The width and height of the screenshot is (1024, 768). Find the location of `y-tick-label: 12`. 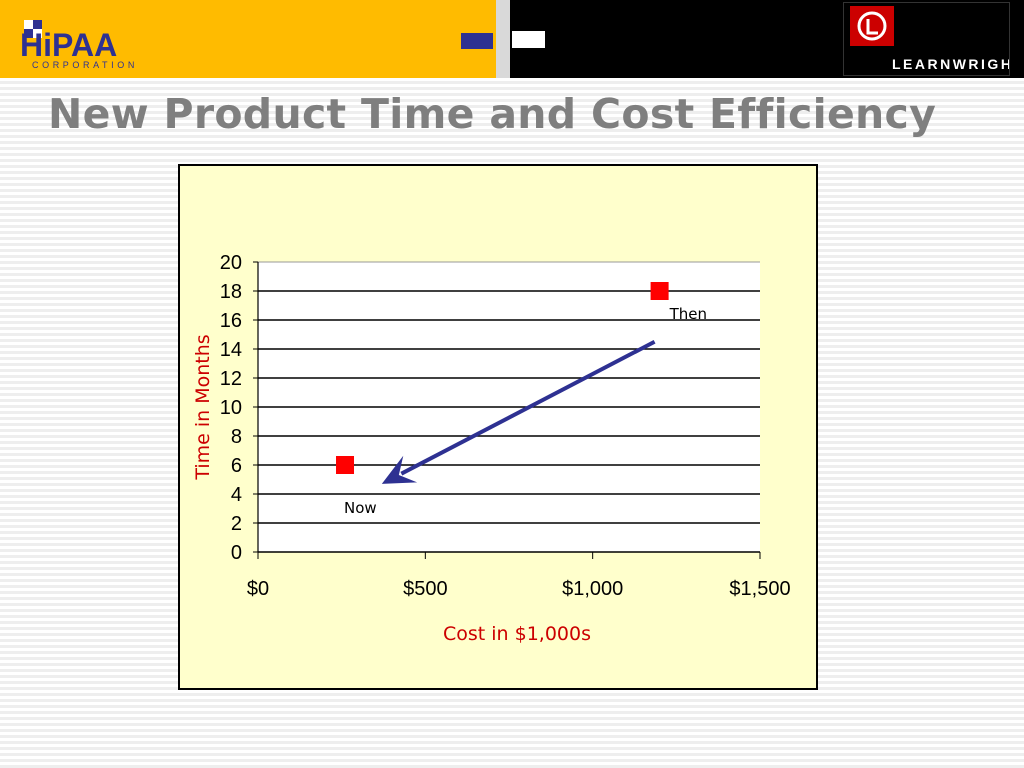

y-tick-label: 12 is located at coordinates (231, 379).